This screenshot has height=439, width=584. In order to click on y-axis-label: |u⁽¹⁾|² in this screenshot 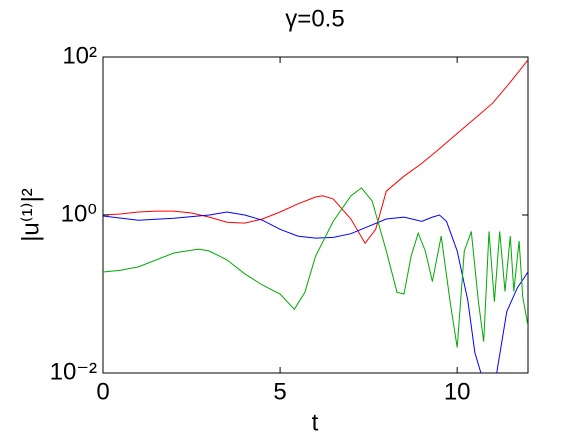, I will do `click(30, 215)`.